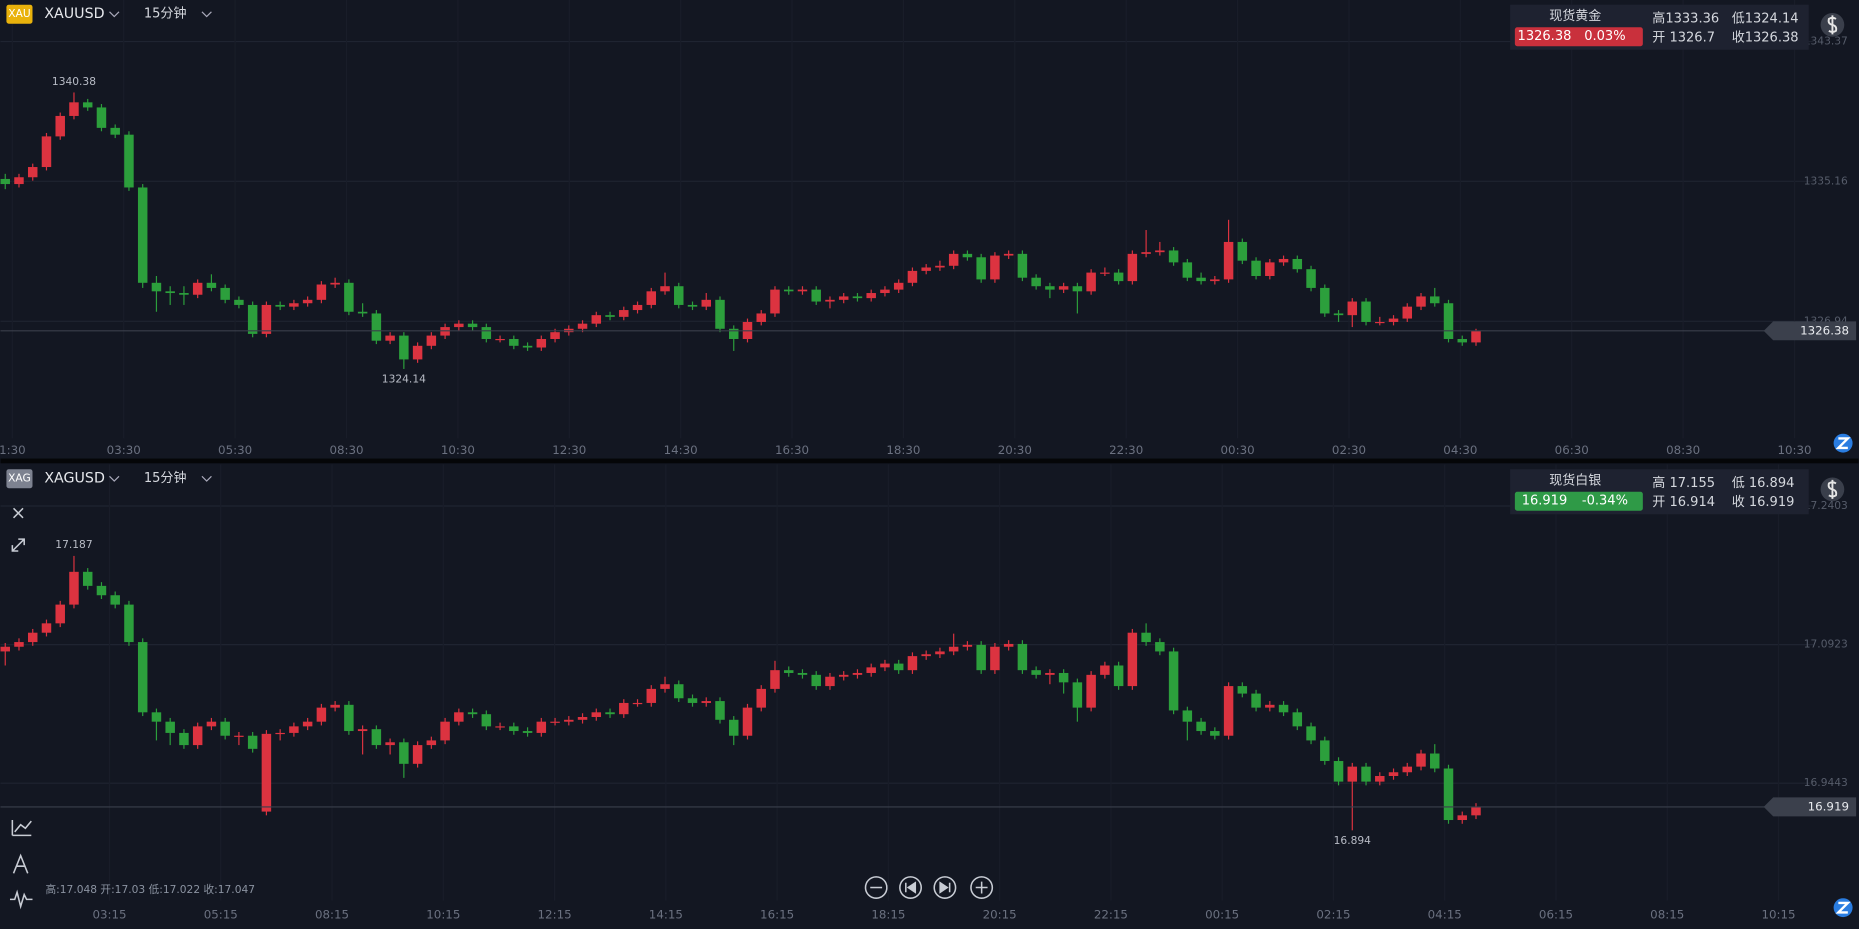 The height and width of the screenshot is (929, 1859). Describe the element at coordinates (876, 887) in the screenshot. I see `zoom-out-button` at that location.